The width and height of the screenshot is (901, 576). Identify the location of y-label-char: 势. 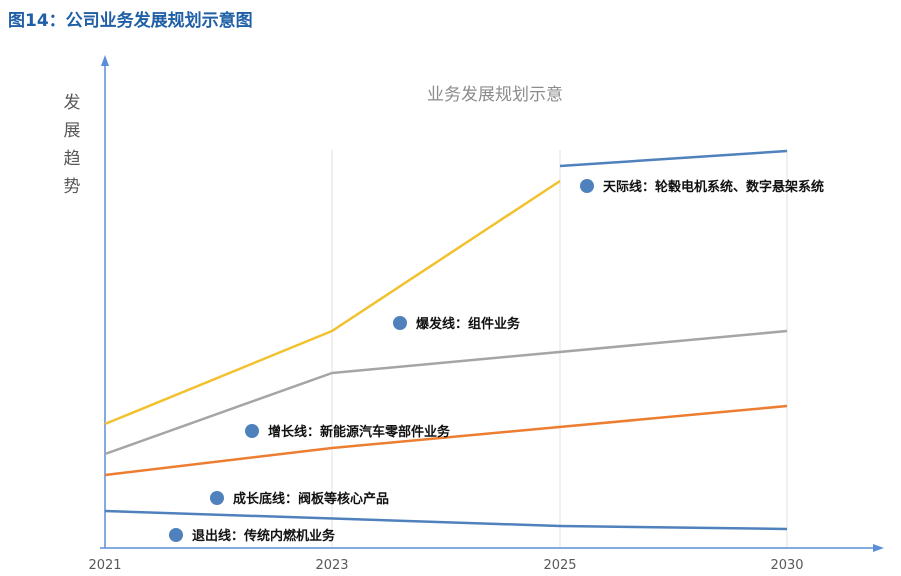
(72, 187).